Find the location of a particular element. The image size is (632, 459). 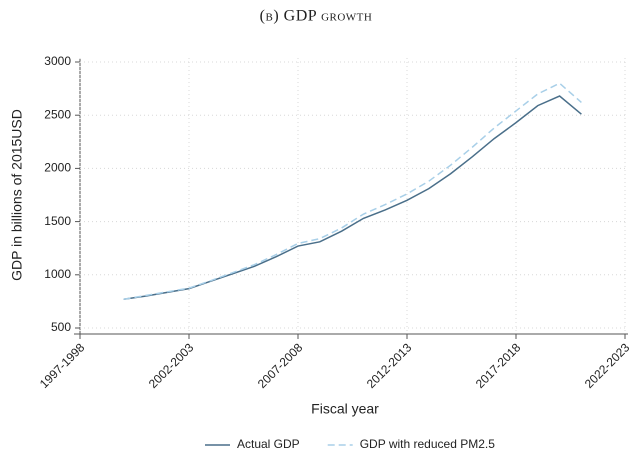

legend-label: GDP with reduced PM2.5 is located at coordinates (428, 444).